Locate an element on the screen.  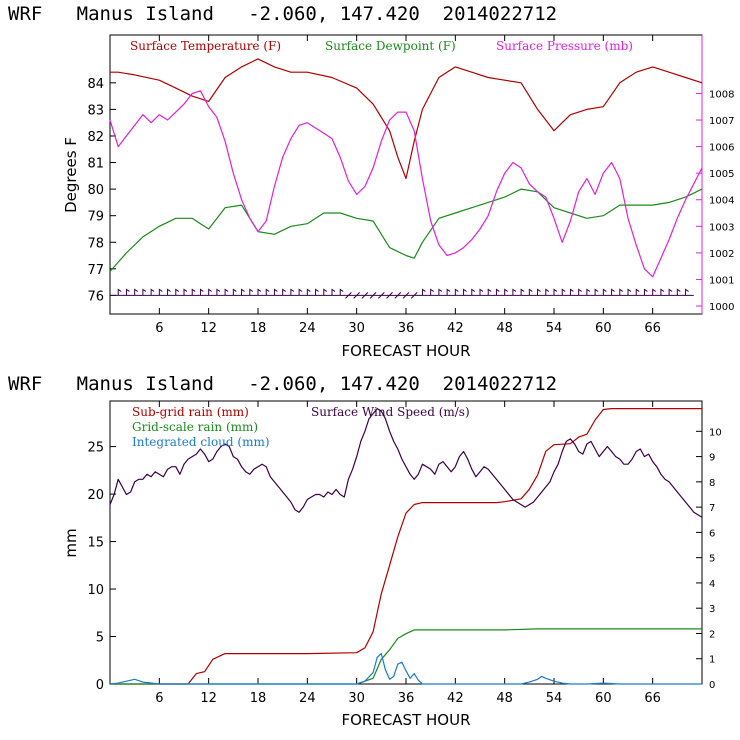
x-tick-label: 66 is located at coordinates (652, 698).